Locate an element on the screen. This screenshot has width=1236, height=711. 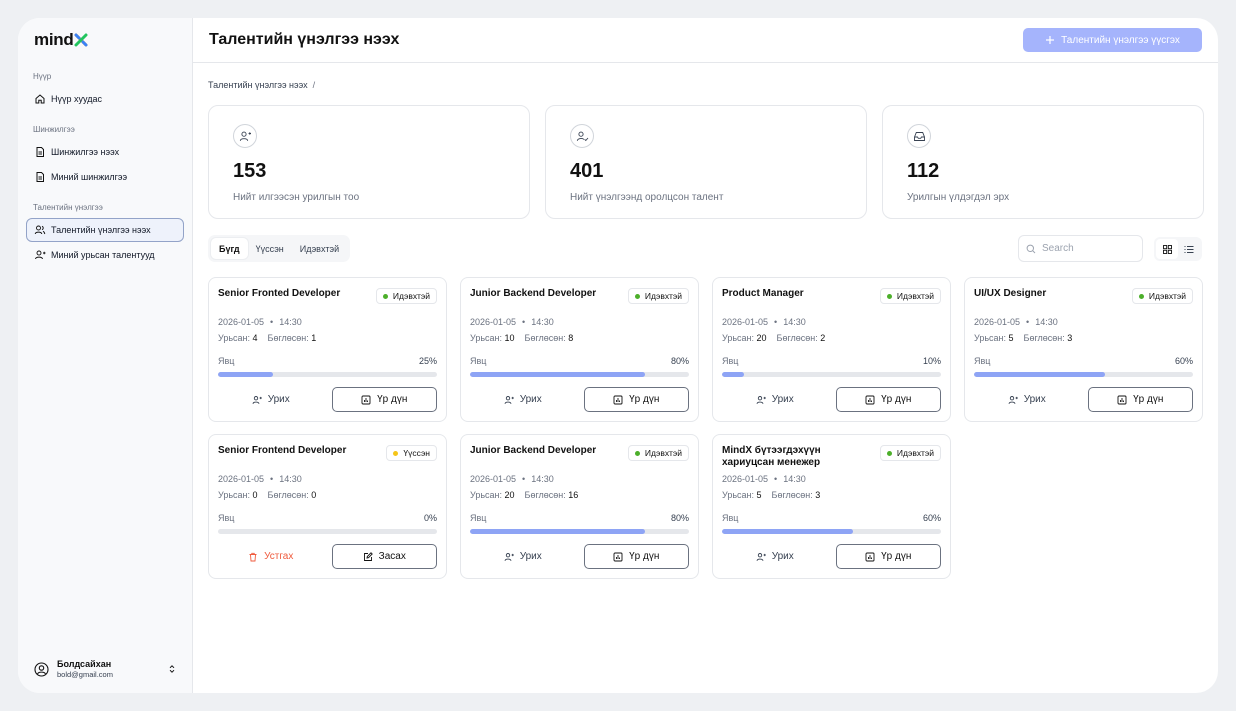
filter-tab-active: Идэвхтэй is located at coordinates (319, 248).